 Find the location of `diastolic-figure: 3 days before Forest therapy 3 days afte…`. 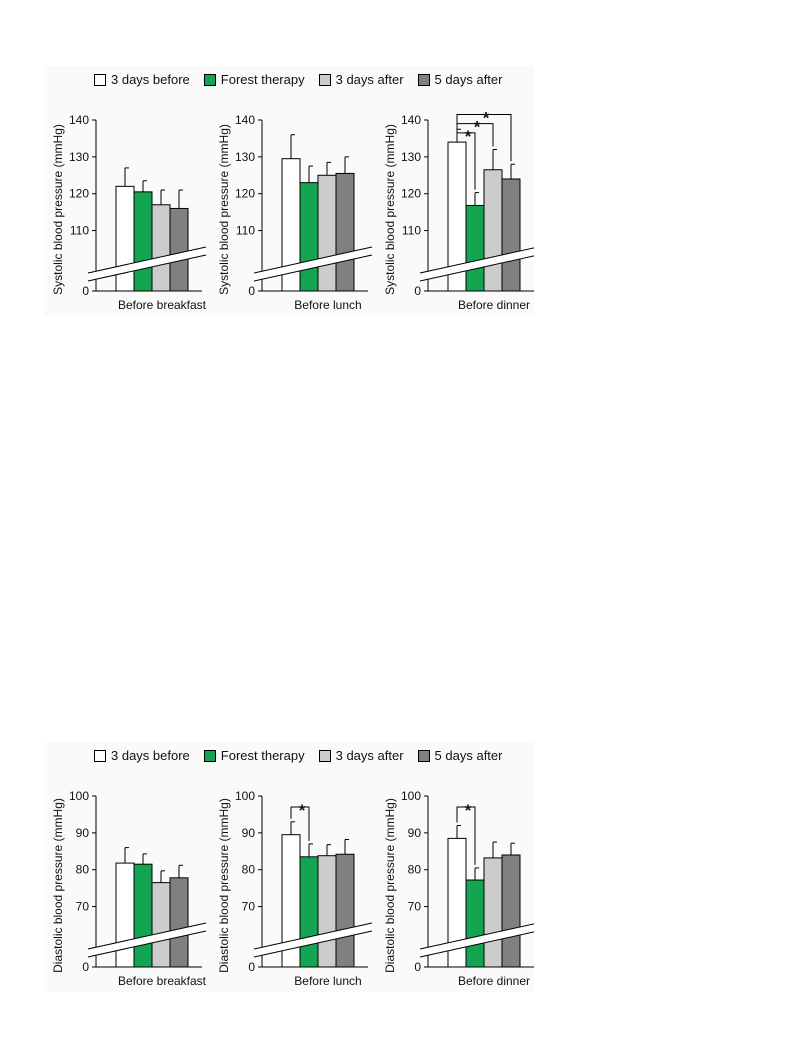

diastolic-figure: 3 days before Forest therapy 3 days afte… is located at coordinates (289, 867).